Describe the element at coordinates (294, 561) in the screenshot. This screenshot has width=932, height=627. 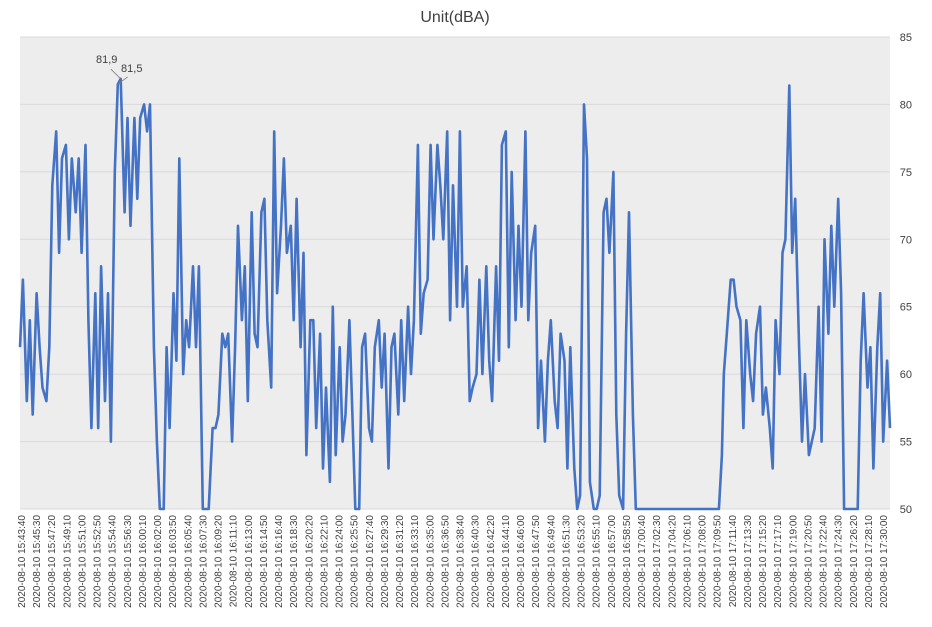
I see `x-tick-label: 2020-08-10 16:18:30` at that location.